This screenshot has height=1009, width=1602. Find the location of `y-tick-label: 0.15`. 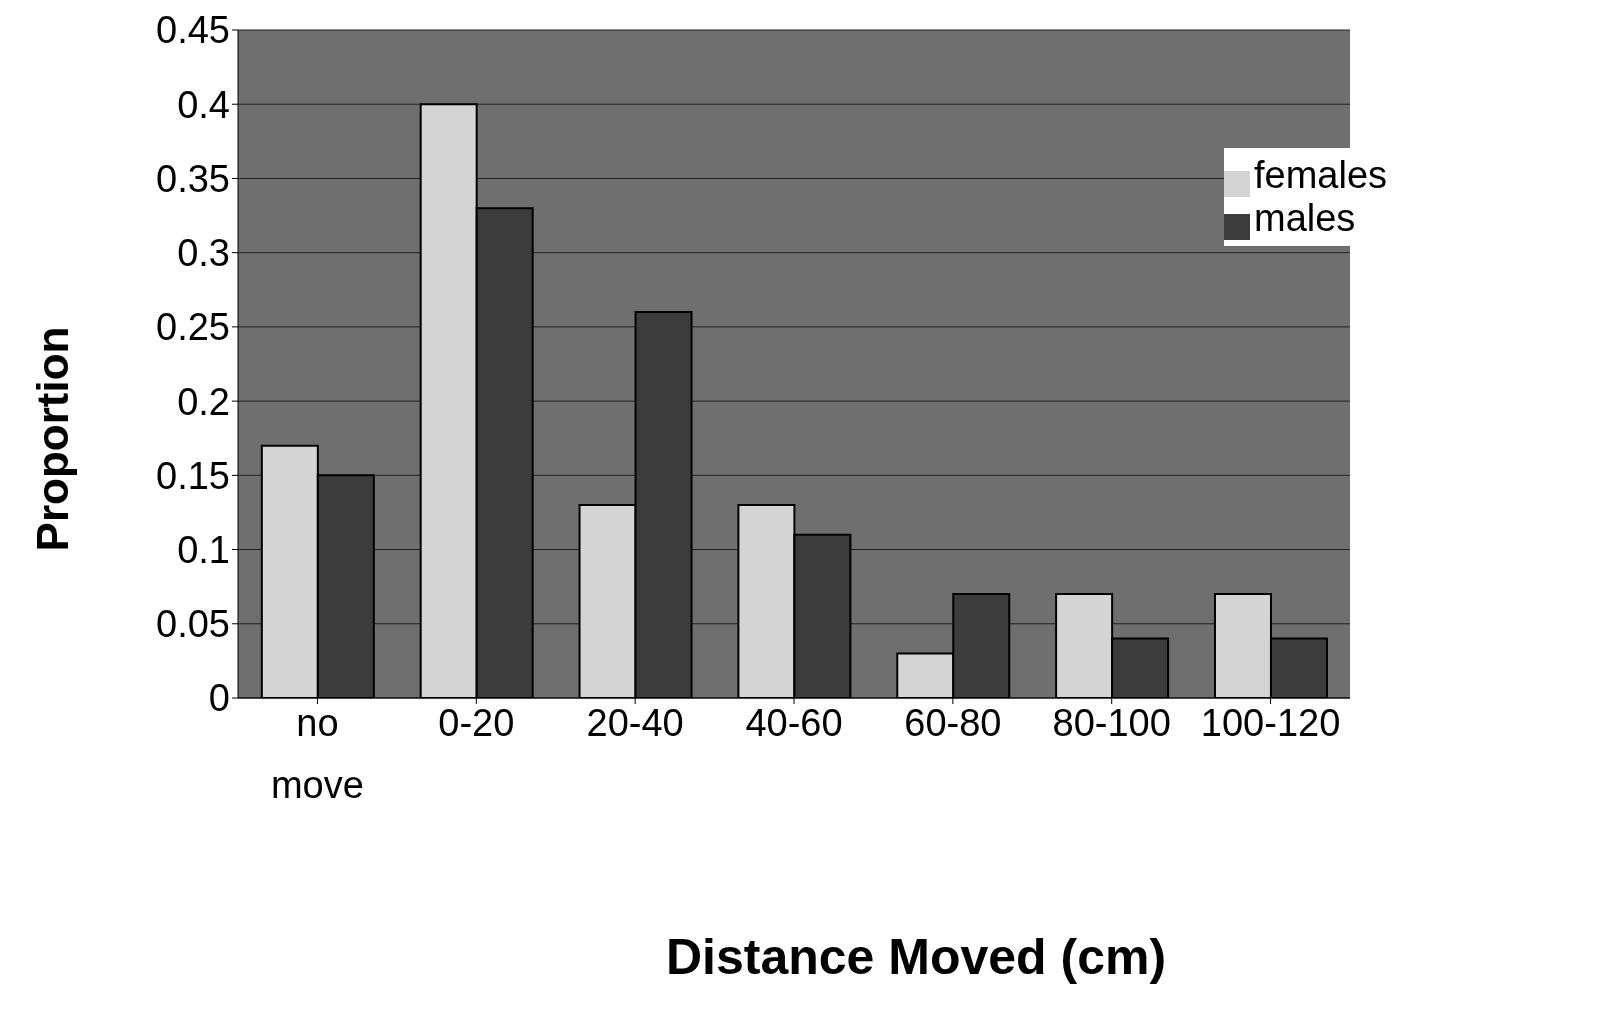

y-tick-label: 0.15 is located at coordinates (193, 475).